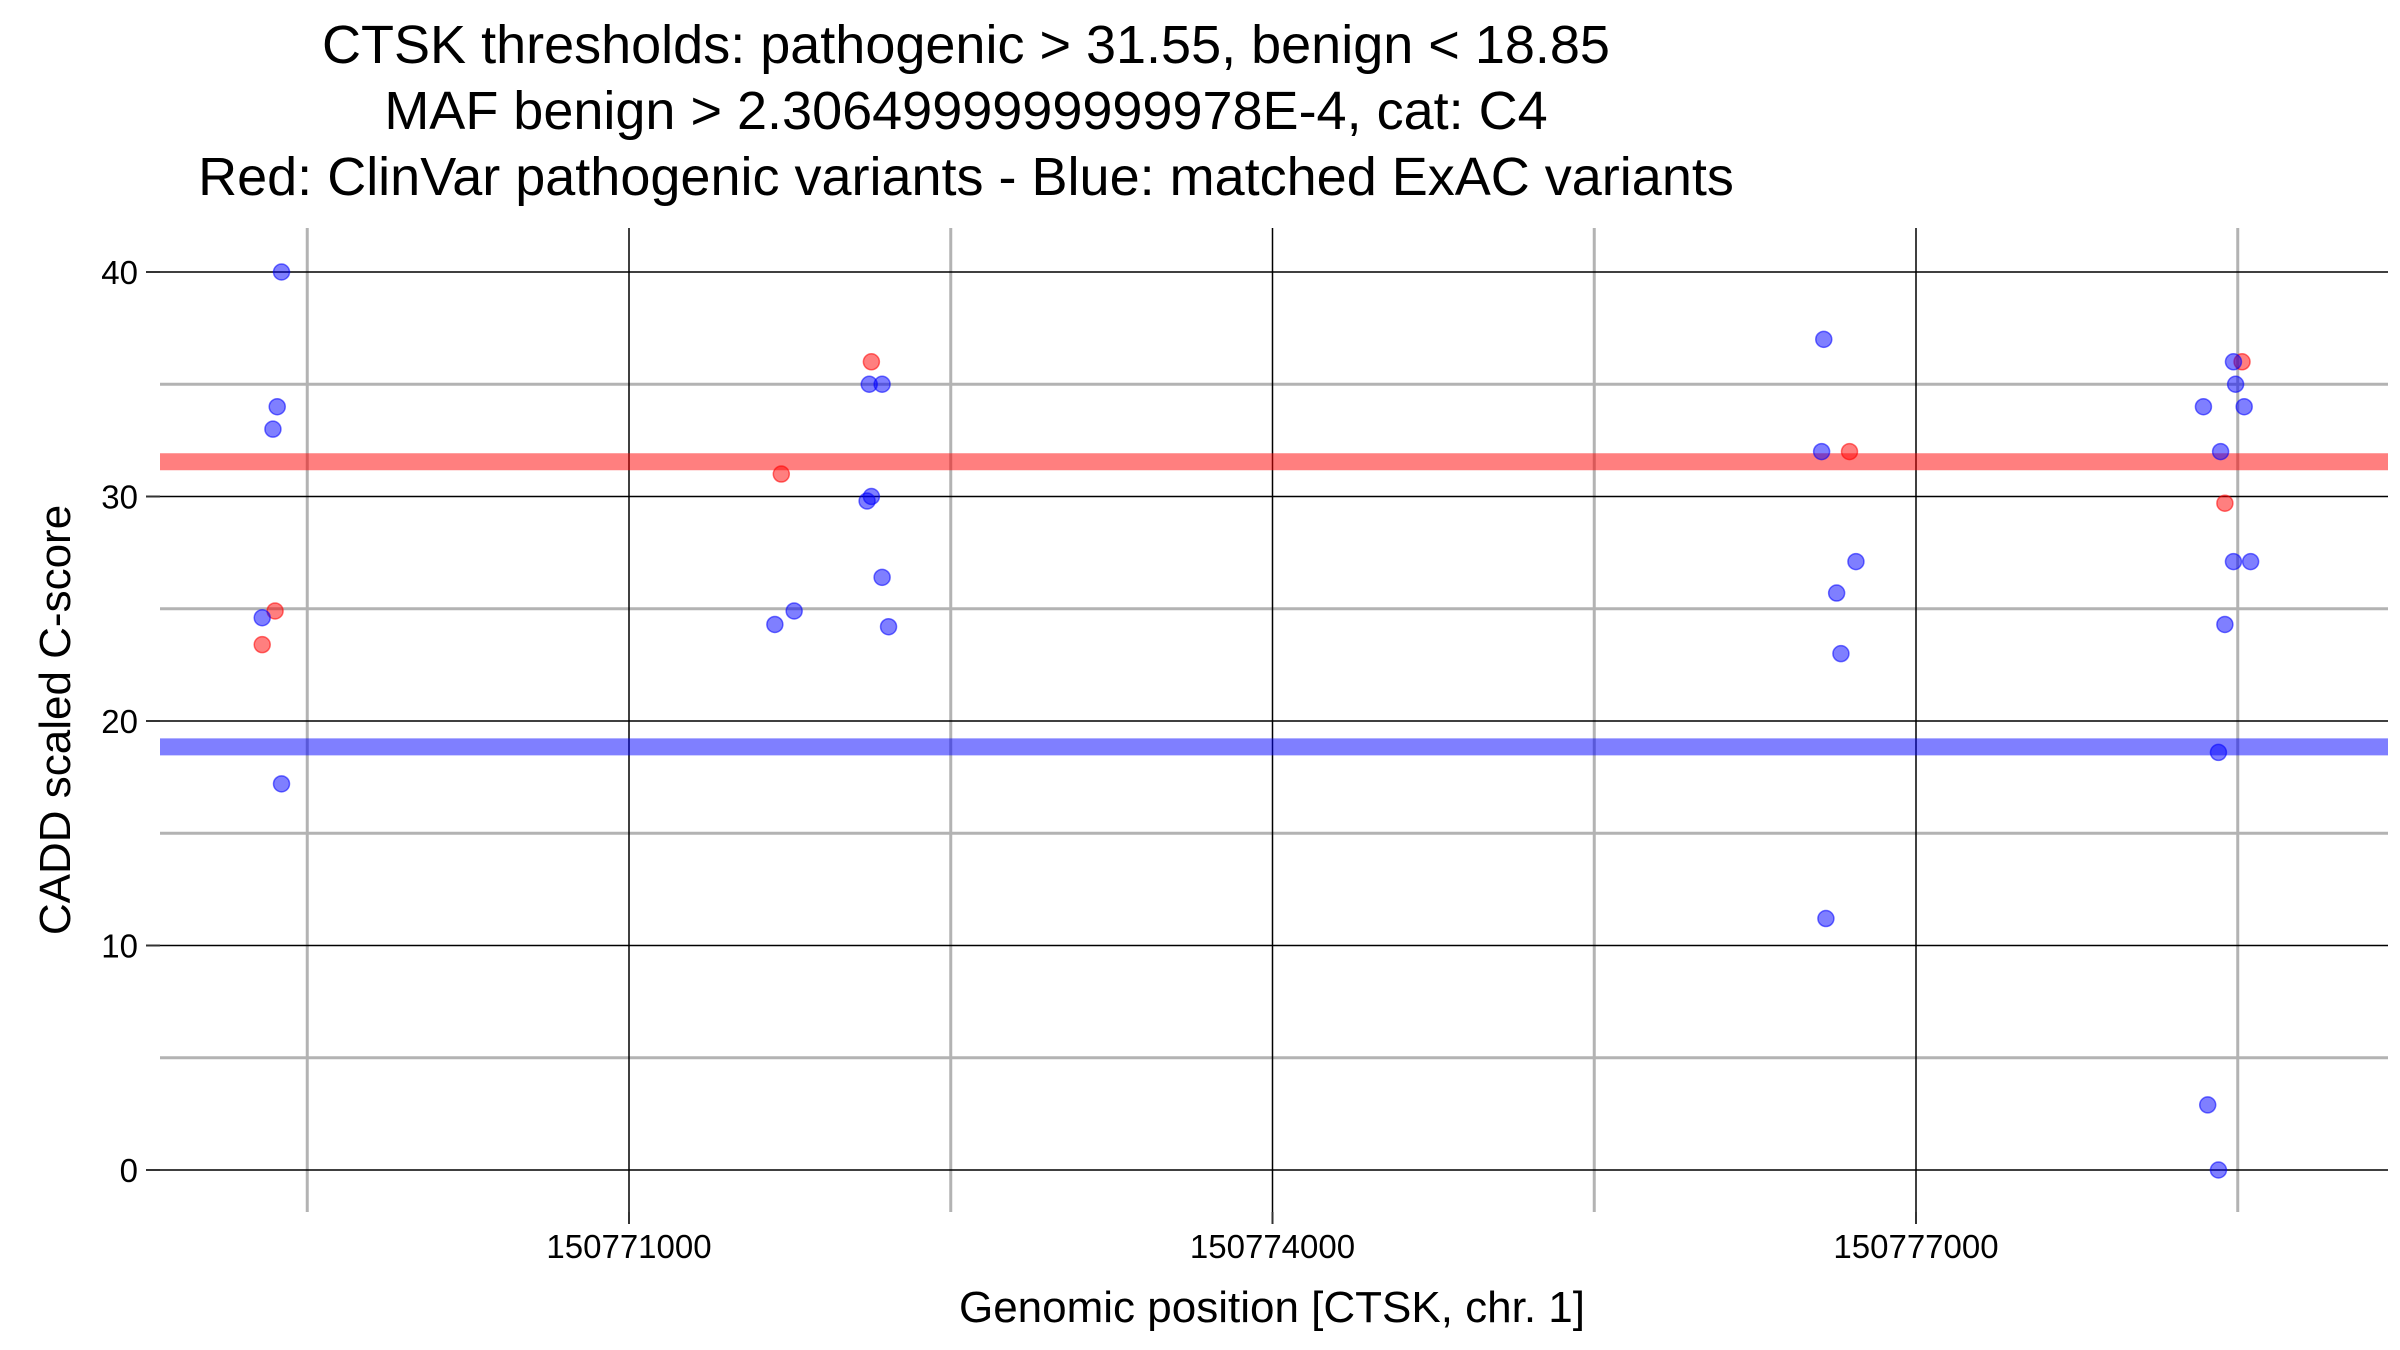 This screenshot has width=2400, height=1350. What do you see at coordinates (119, 721) in the screenshot?
I see `y-tick-label: 20` at bounding box center [119, 721].